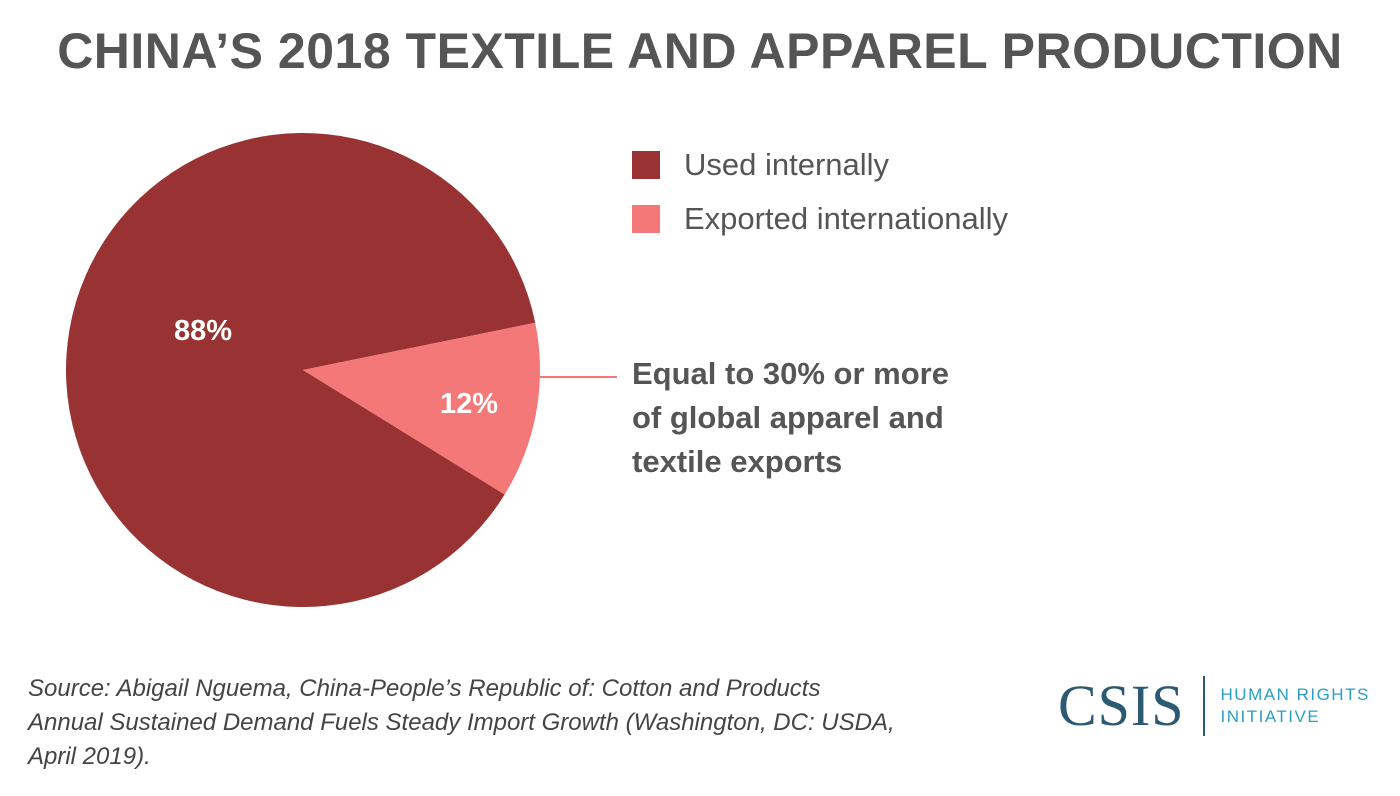  I want to click on legend-item-used-internally: Used internally, so click(820, 165).